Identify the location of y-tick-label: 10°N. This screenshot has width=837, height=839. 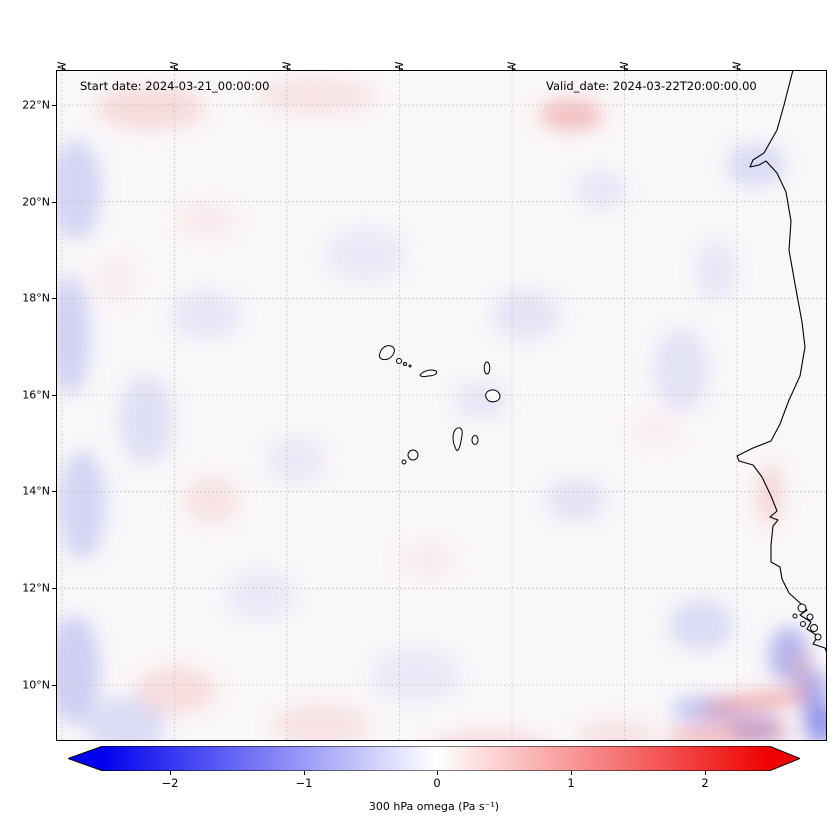
(36, 685).